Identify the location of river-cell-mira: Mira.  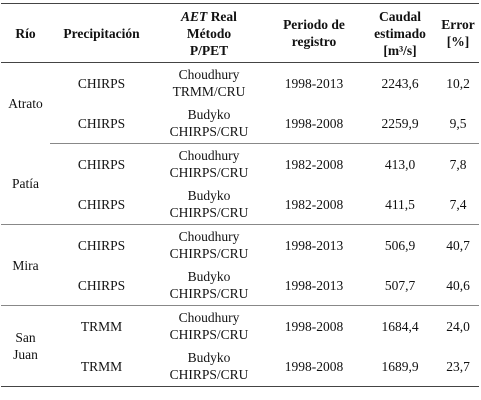
(25, 265).